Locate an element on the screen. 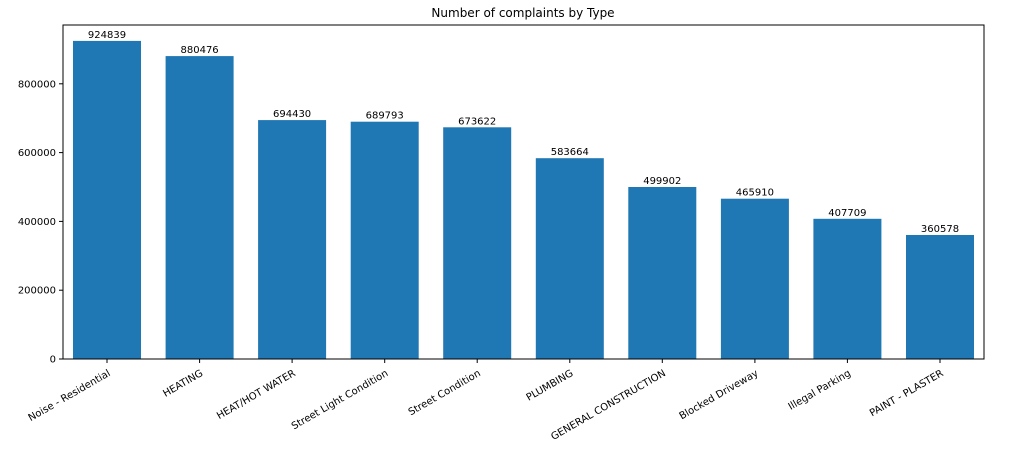 The width and height of the screenshot is (1012, 449). bar-value-label: 407709 is located at coordinates (847, 213).